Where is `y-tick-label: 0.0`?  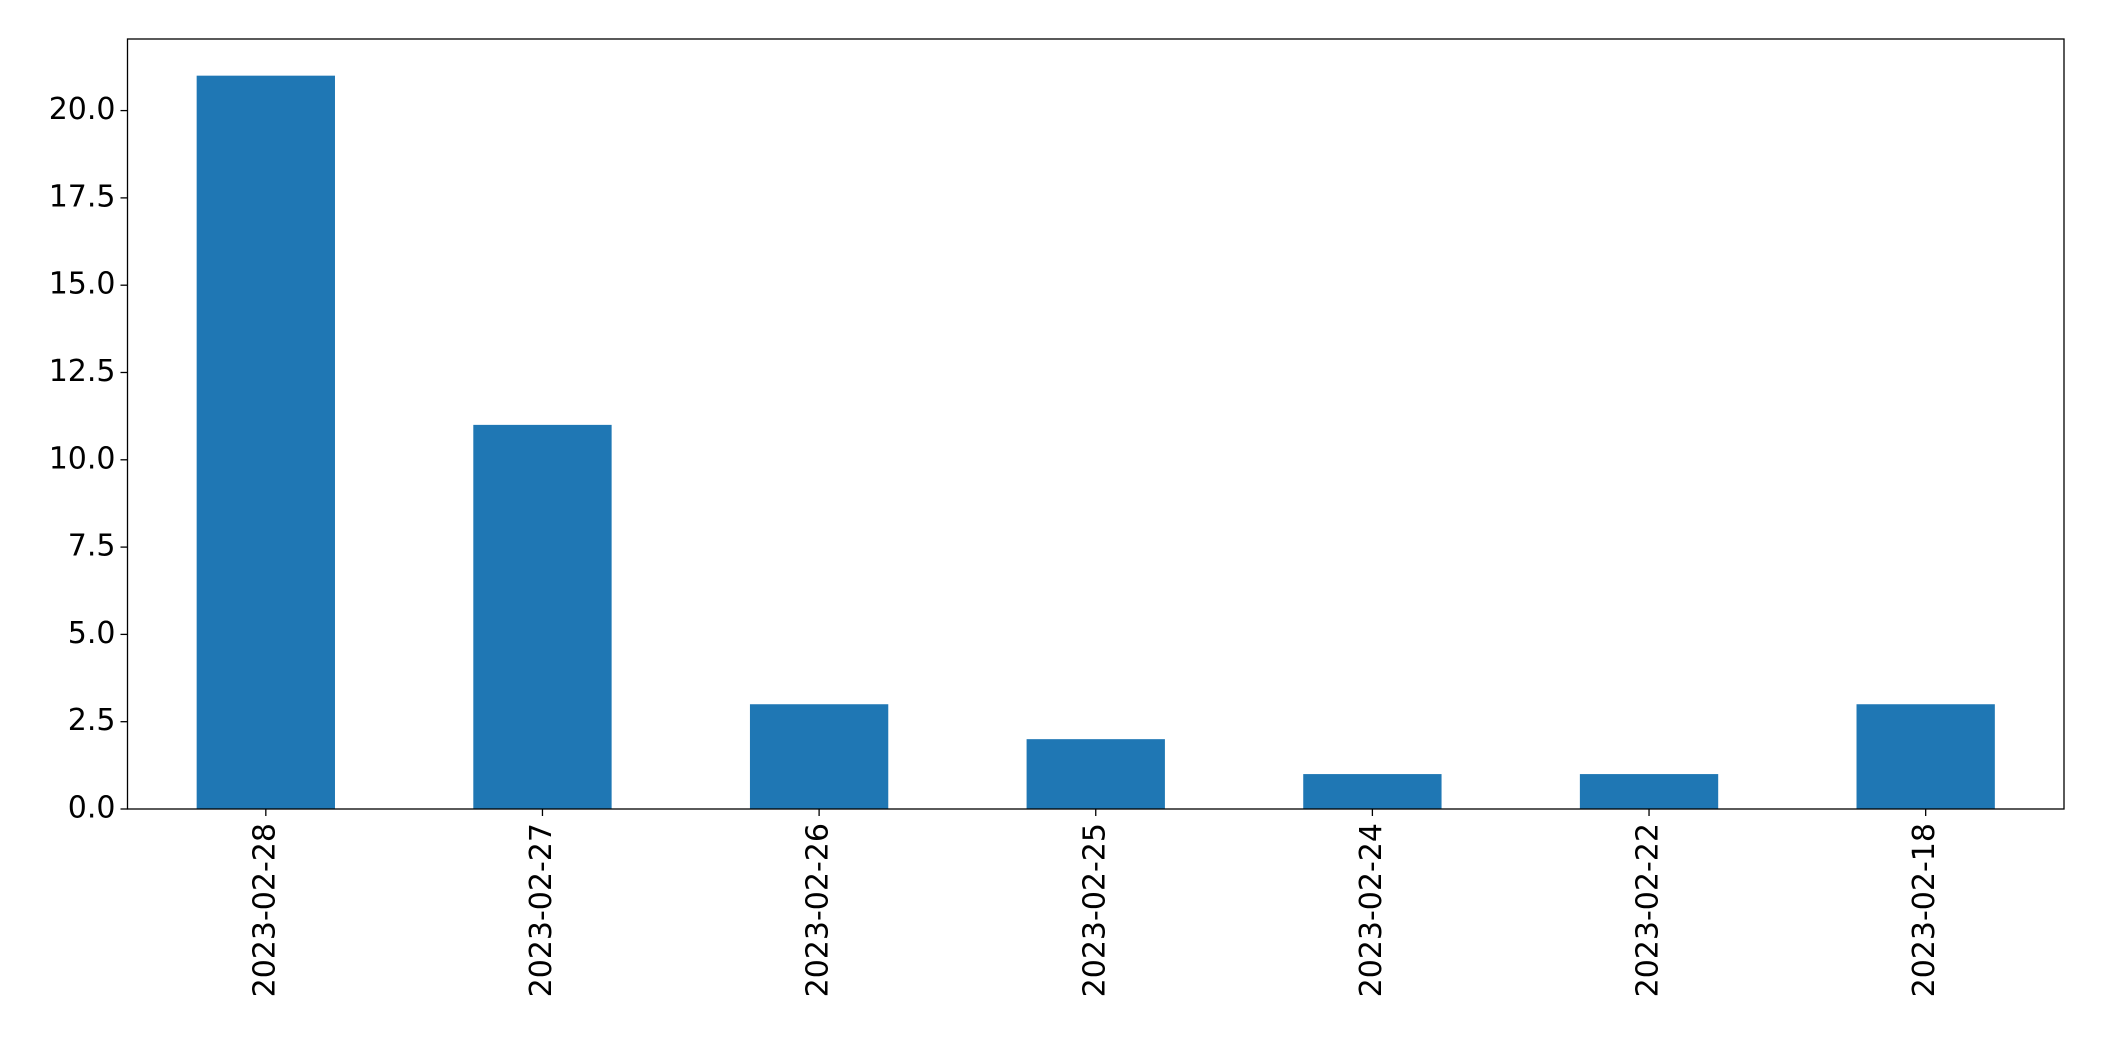 y-tick-label: 0.0 is located at coordinates (92, 808).